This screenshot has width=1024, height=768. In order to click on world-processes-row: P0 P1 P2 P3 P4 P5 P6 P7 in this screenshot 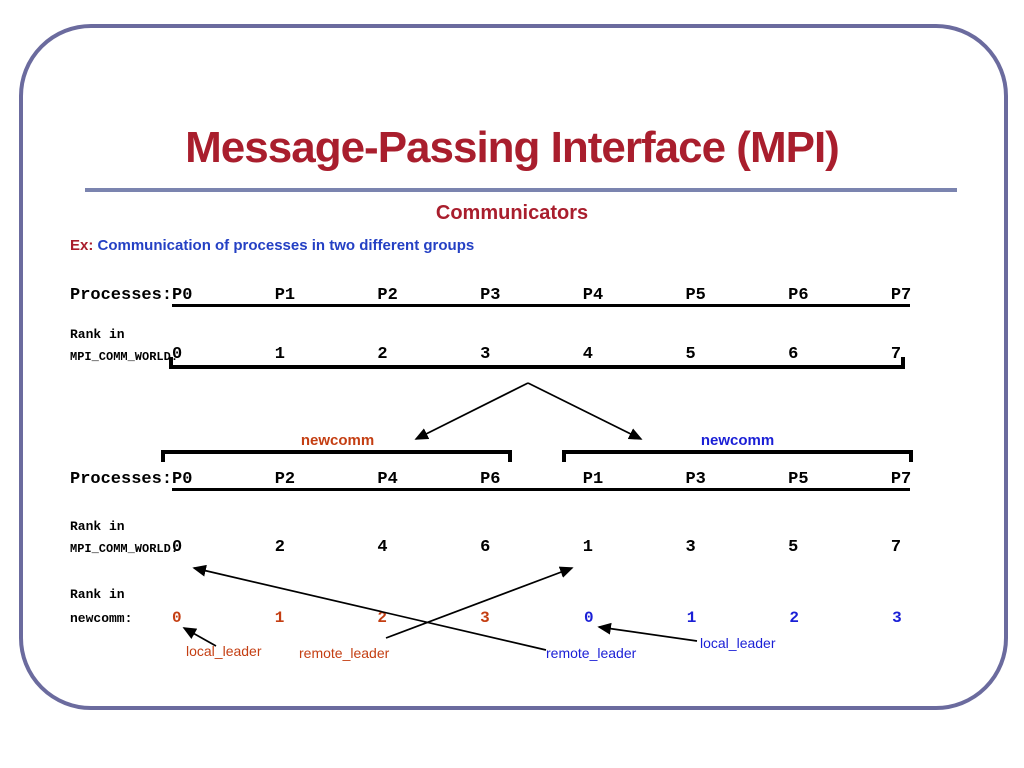, I will do `click(583, 295)`.